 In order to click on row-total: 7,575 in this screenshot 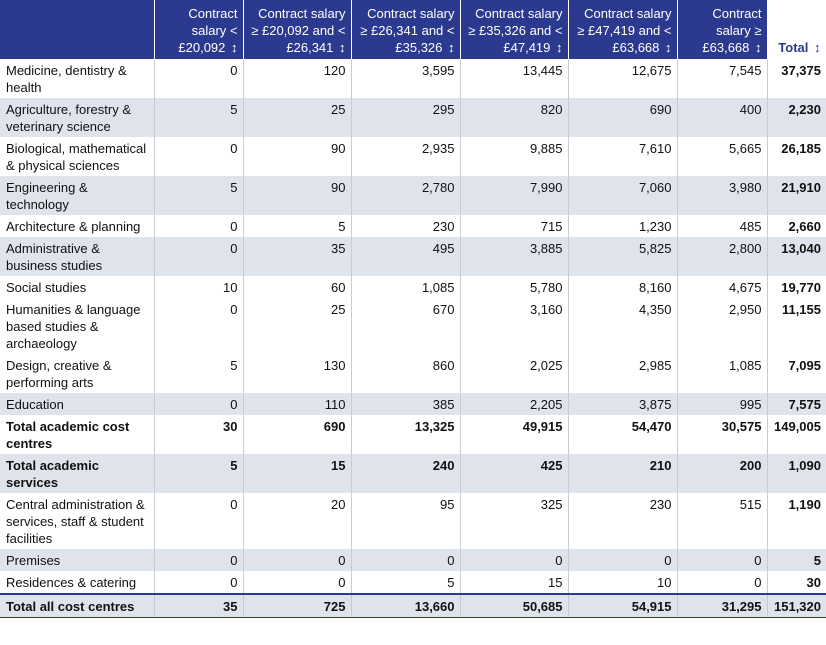, I will do `click(796, 404)`.